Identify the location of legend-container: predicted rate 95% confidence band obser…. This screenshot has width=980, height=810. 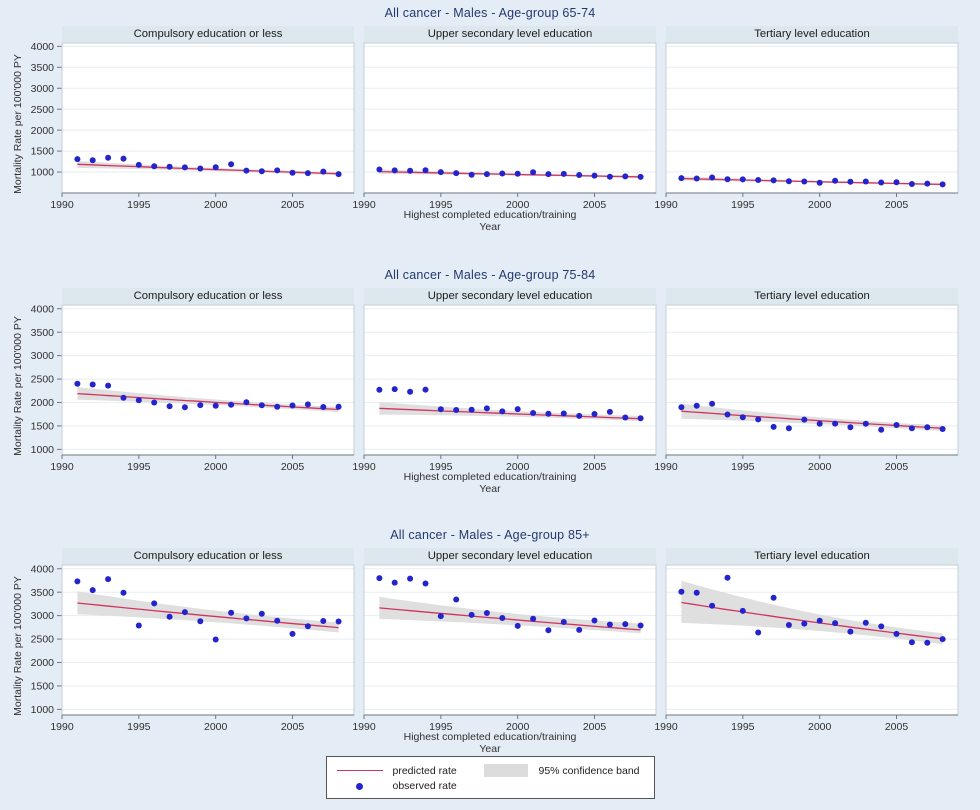
(490, 777).